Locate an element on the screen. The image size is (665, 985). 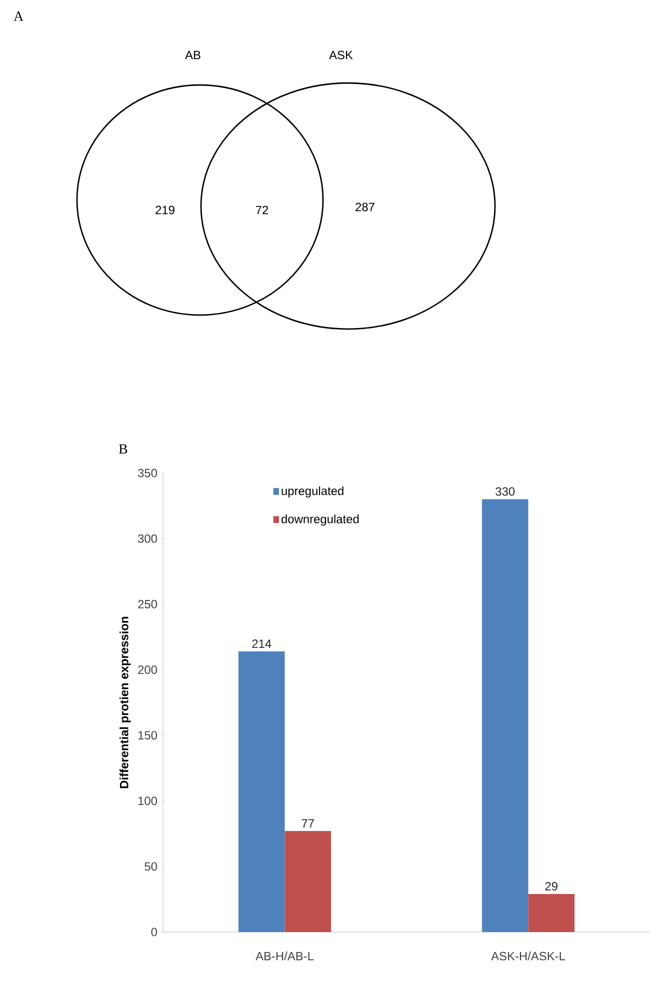
text: A is located at coordinates (19, 16).